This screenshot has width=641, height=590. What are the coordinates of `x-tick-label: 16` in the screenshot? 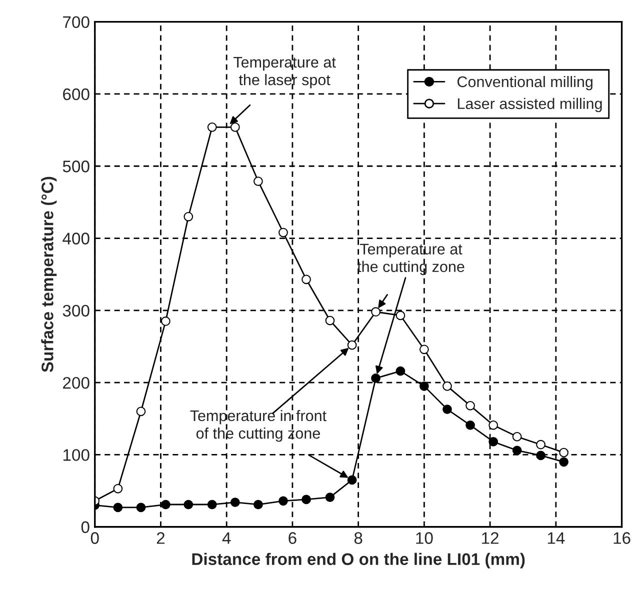 It's located at (622, 538).